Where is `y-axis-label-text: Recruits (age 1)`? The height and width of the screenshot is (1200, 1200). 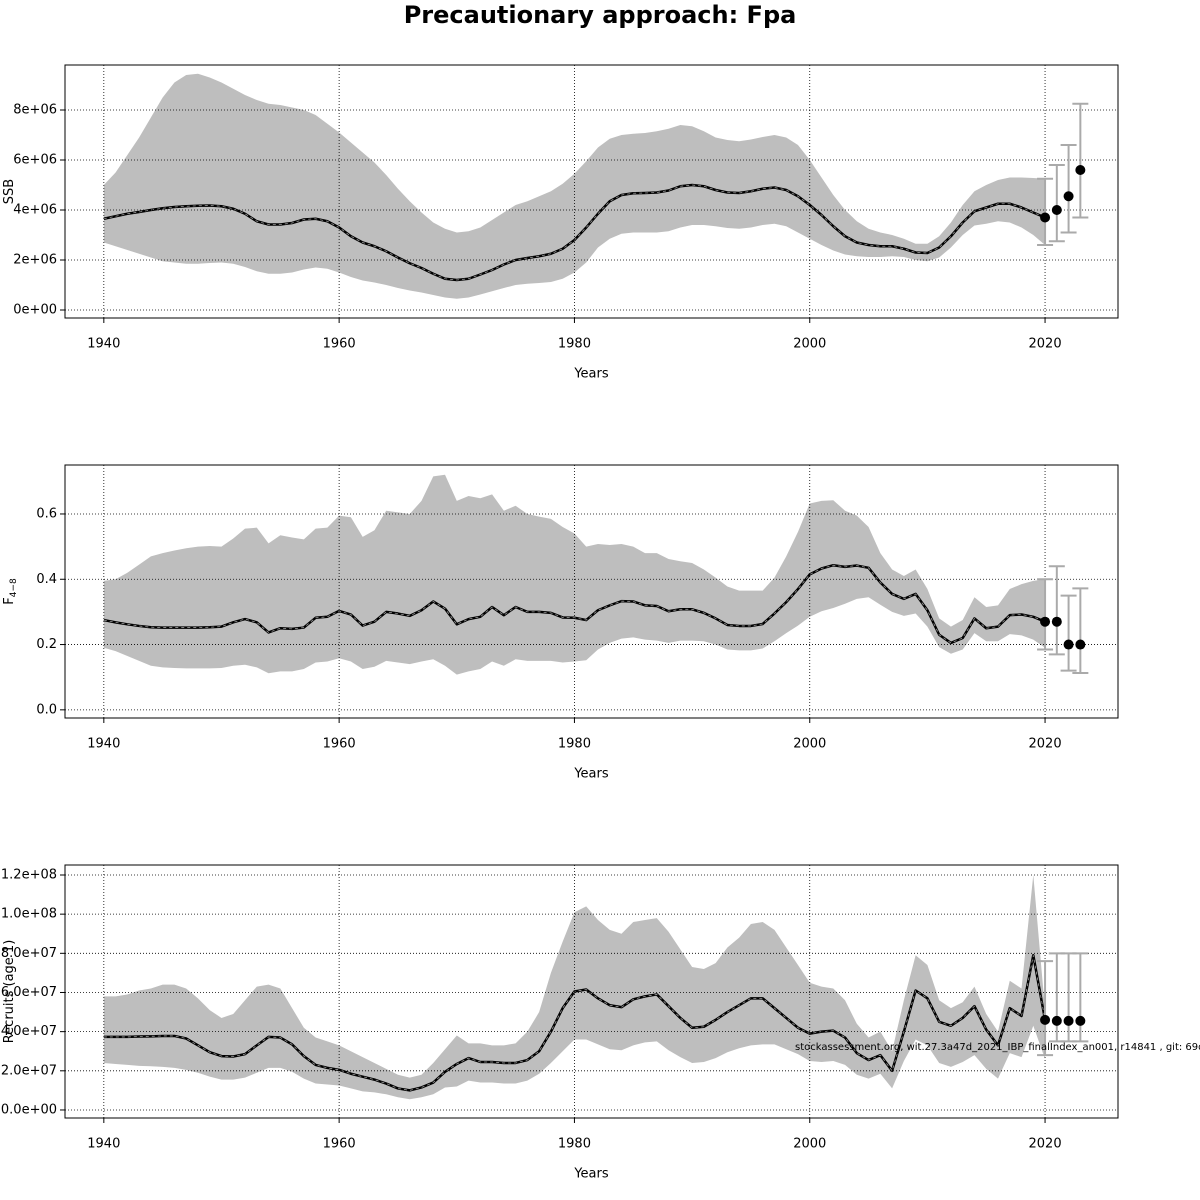 y-axis-label-text: Recruits (age 1) is located at coordinates (9, 992).